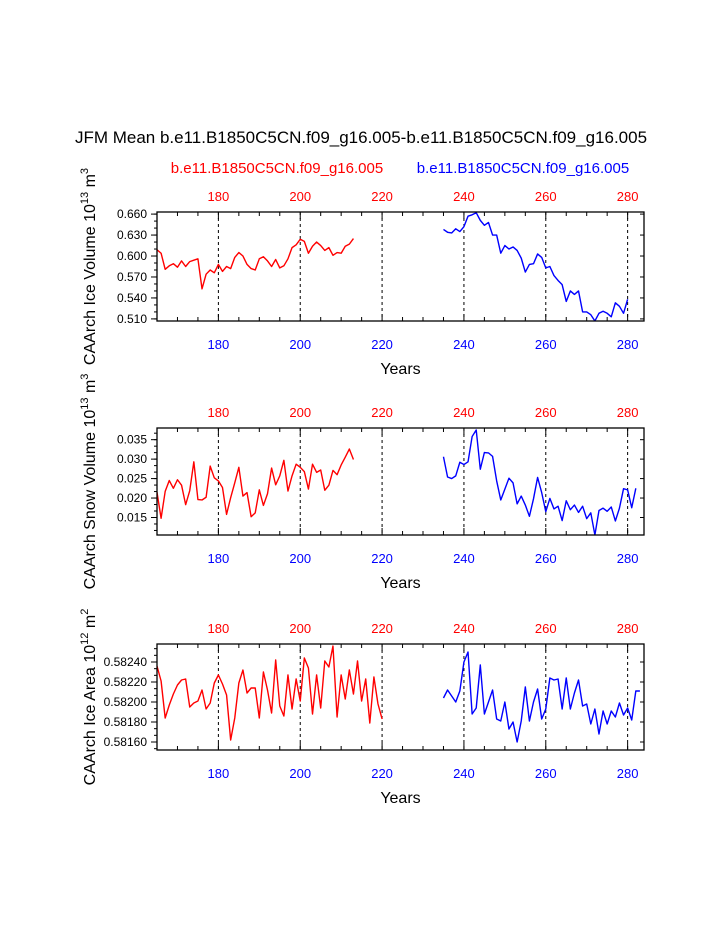  I want to click on y-tick-label: 0.58240, so click(126, 662).